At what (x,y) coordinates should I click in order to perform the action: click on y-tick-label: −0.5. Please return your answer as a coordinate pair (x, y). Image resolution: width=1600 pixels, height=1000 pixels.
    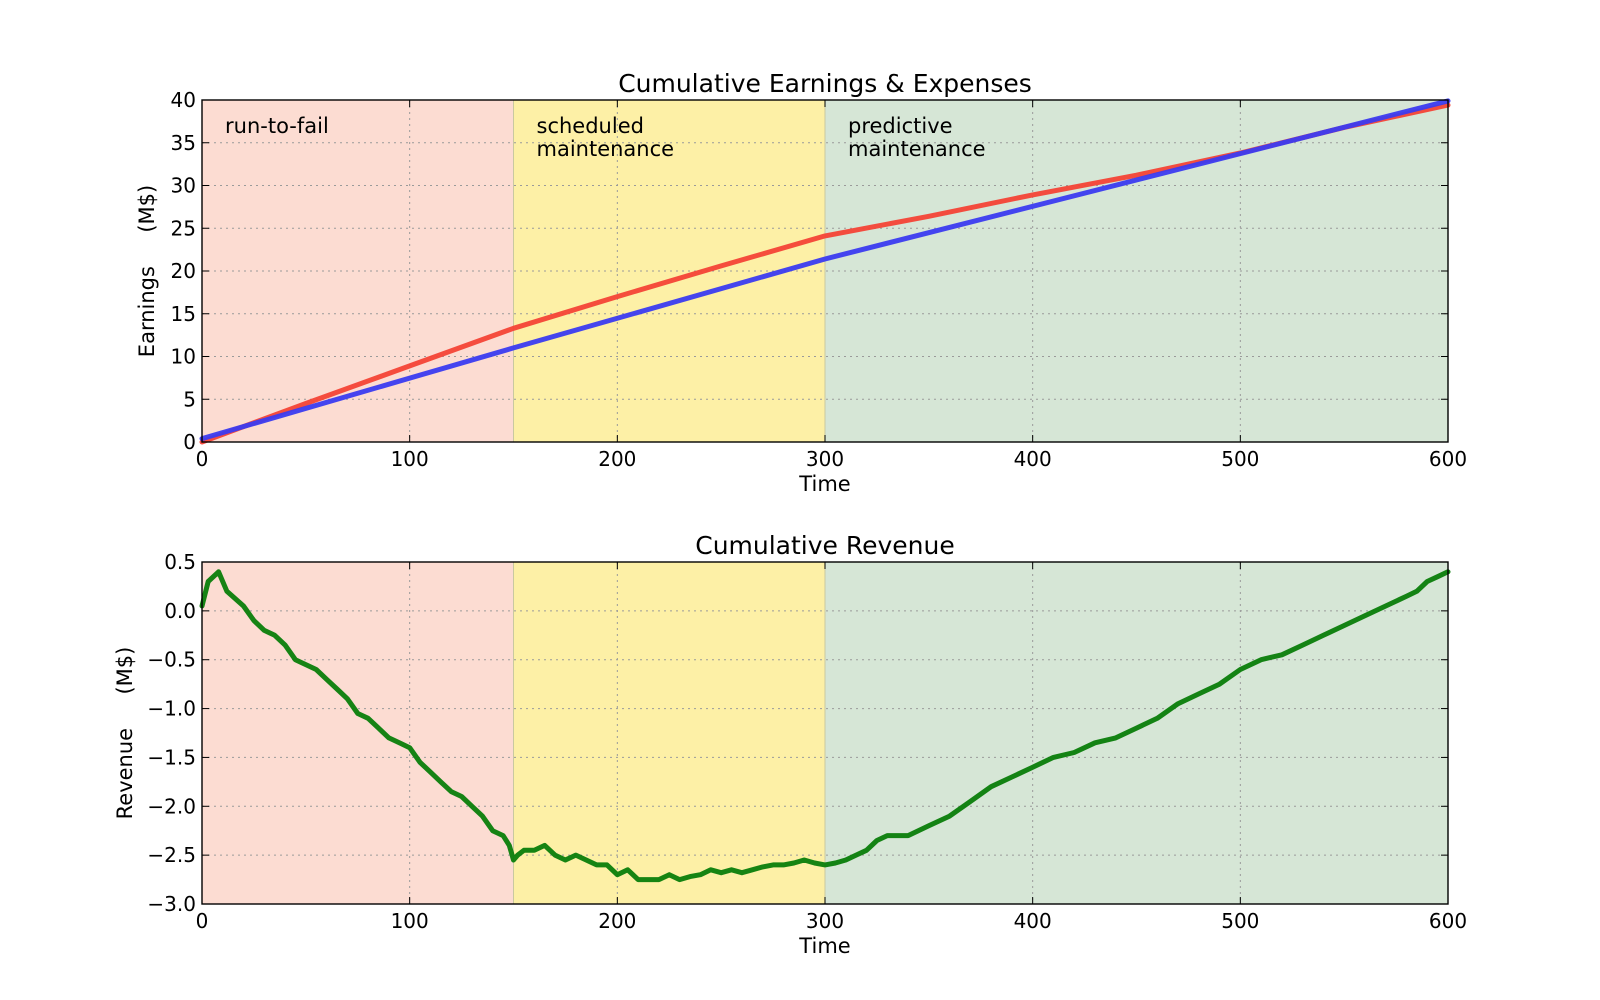
    Looking at the image, I should click on (171, 660).